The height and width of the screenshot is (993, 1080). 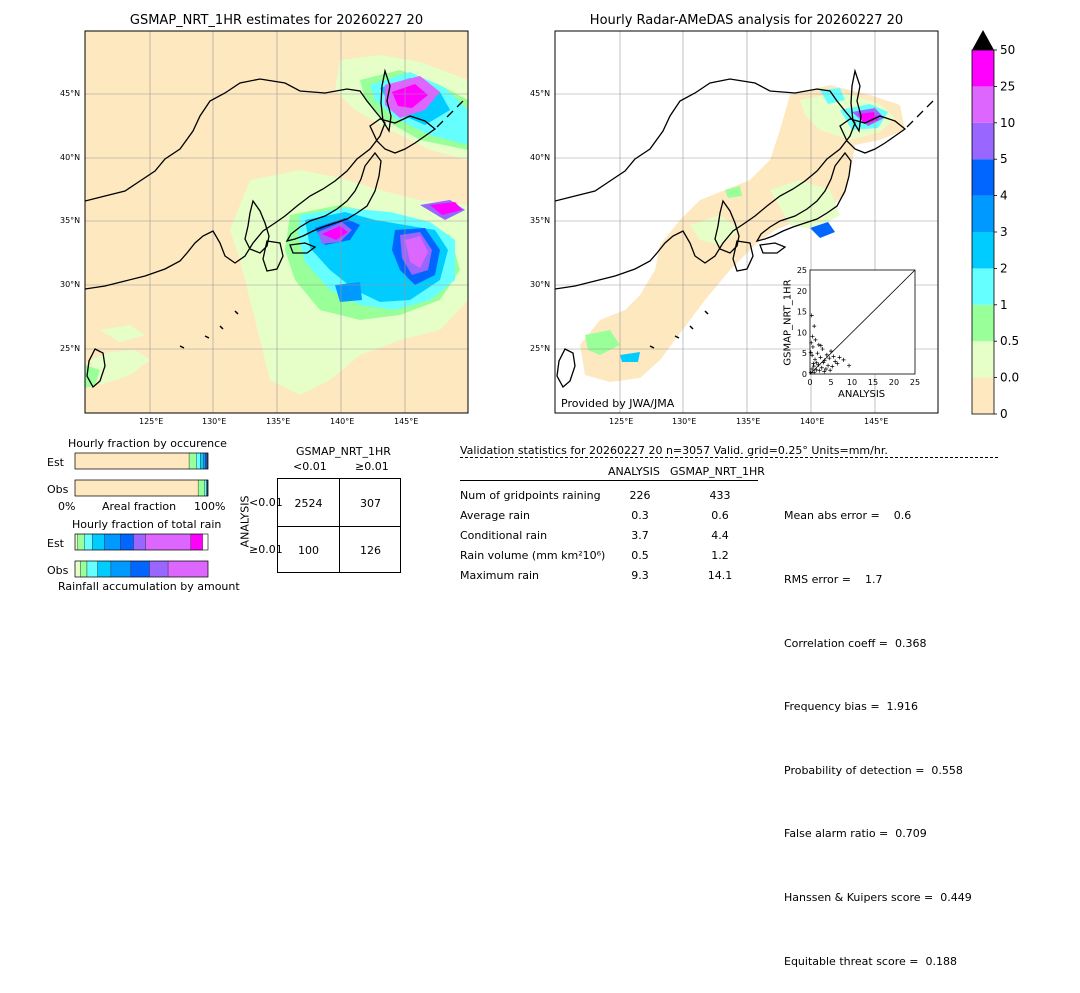 What do you see at coordinates (617, 403) in the screenshot?
I see `data-credit: Provided by JWA/JMA` at bounding box center [617, 403].